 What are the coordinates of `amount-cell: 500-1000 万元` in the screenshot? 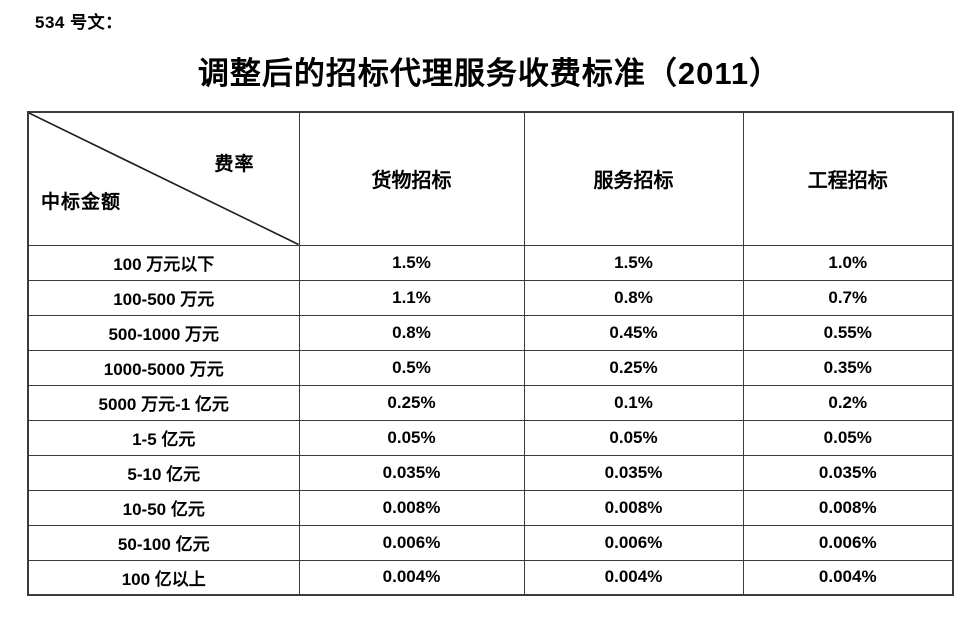 It's located at (163, 332).